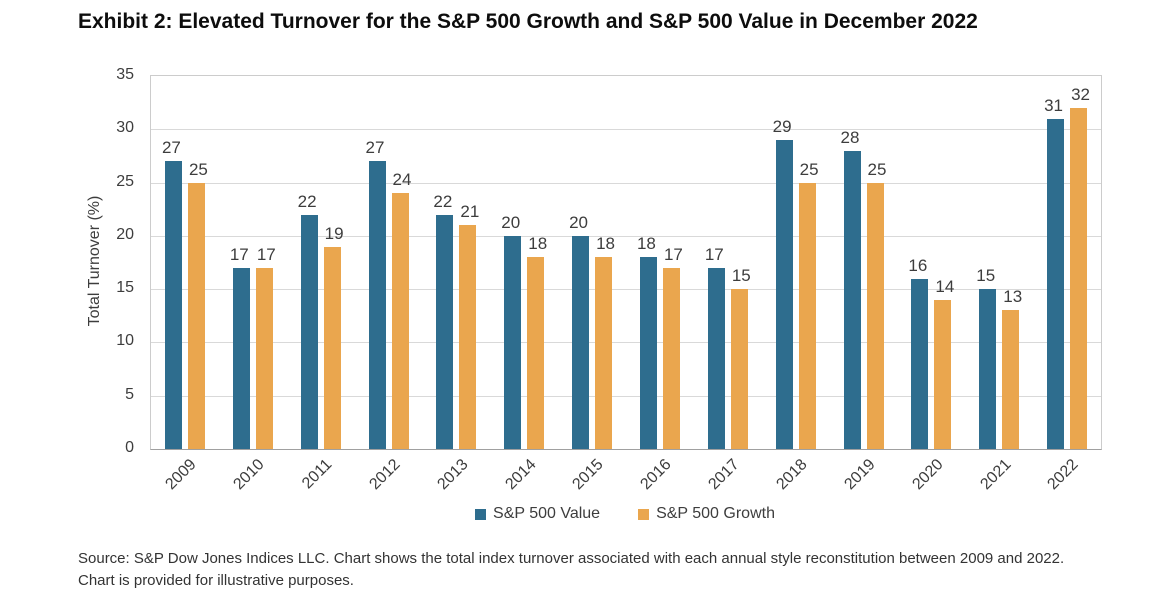  What do you see at coordinates (125, 74) in the screenshot?
I see `y-tick-label: 35` at bounding box center [125, 74].